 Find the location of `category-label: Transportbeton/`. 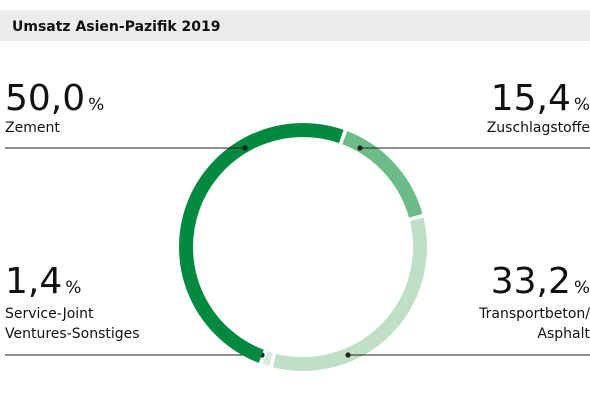

category-label: Transportbeton/ is located at coordinates (534, 314).